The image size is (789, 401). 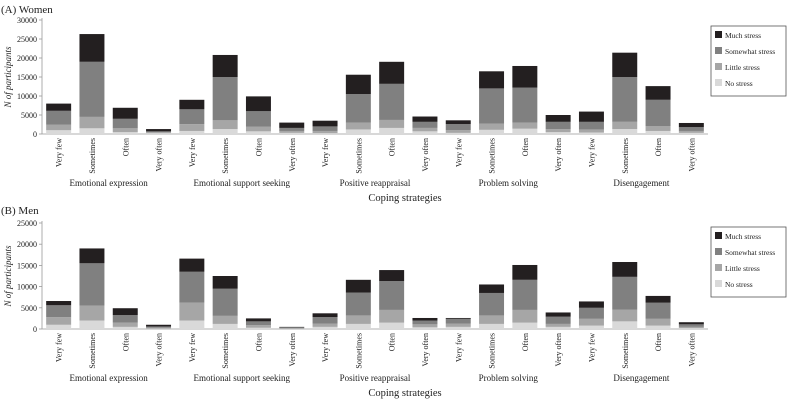 What do you see at coordinates (225, 319) in the screenshot?
I see `bar-emotional-support-seeking-sometimes-little-stress` at bounding box center [225, 319].